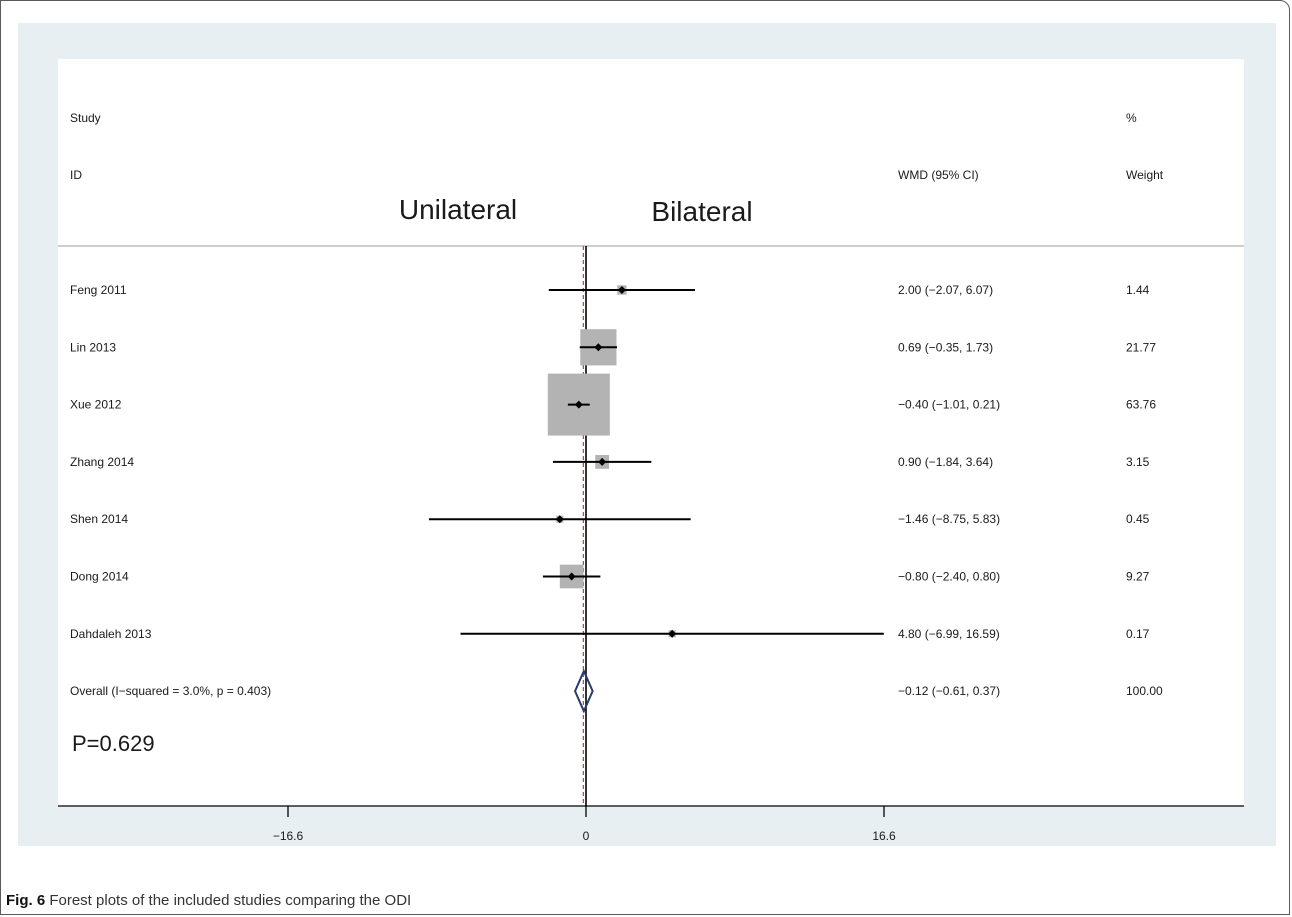  What do you see at coordinates (583, 691) in the screenshot?
I see `overall-diamond` at bounding box center [583, 691].